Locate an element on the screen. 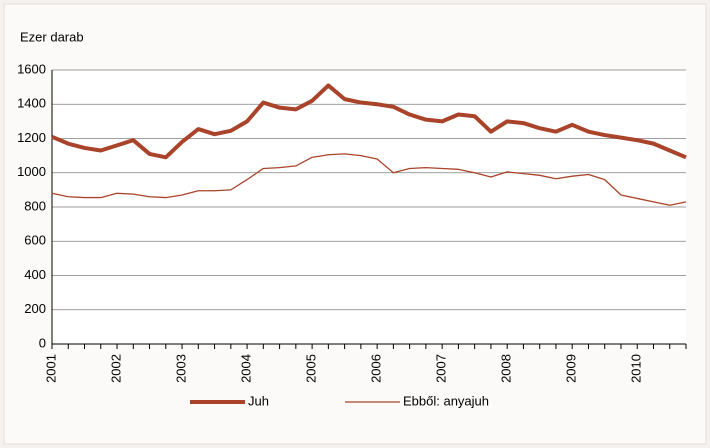  y-tick-label: 1200 is located at coordinates (31, 137).